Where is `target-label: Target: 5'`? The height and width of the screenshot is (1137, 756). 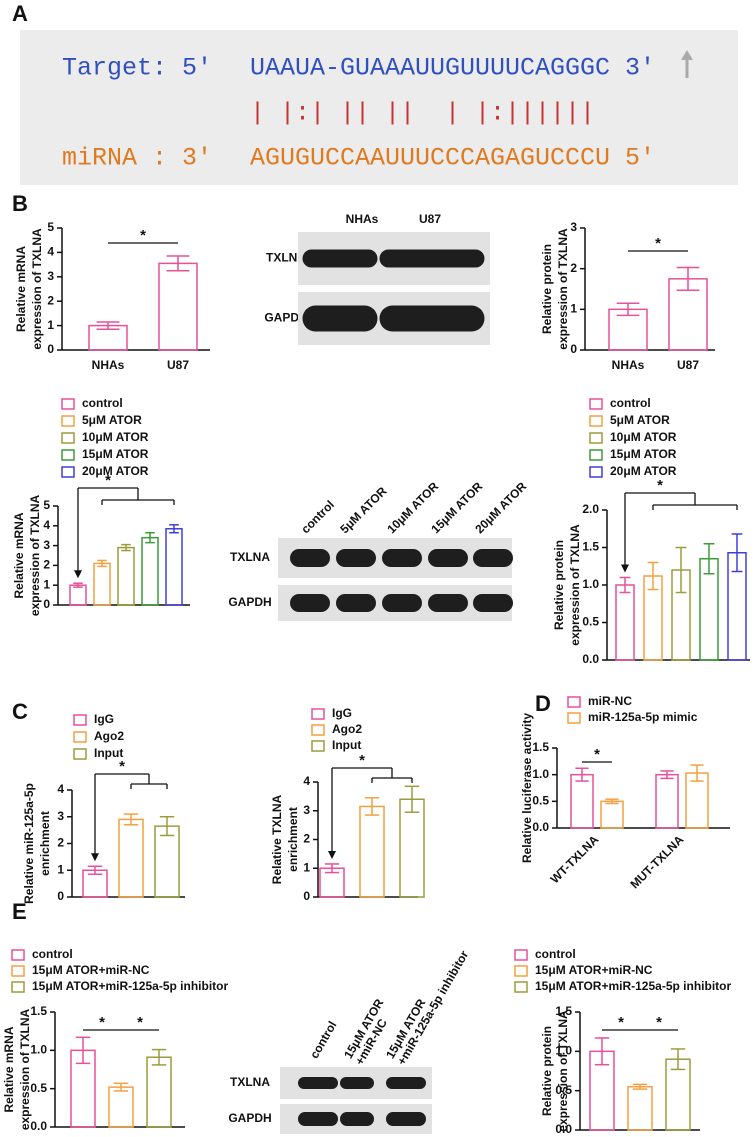 target-label: Target: 5' is located at coordinates (137, 68).